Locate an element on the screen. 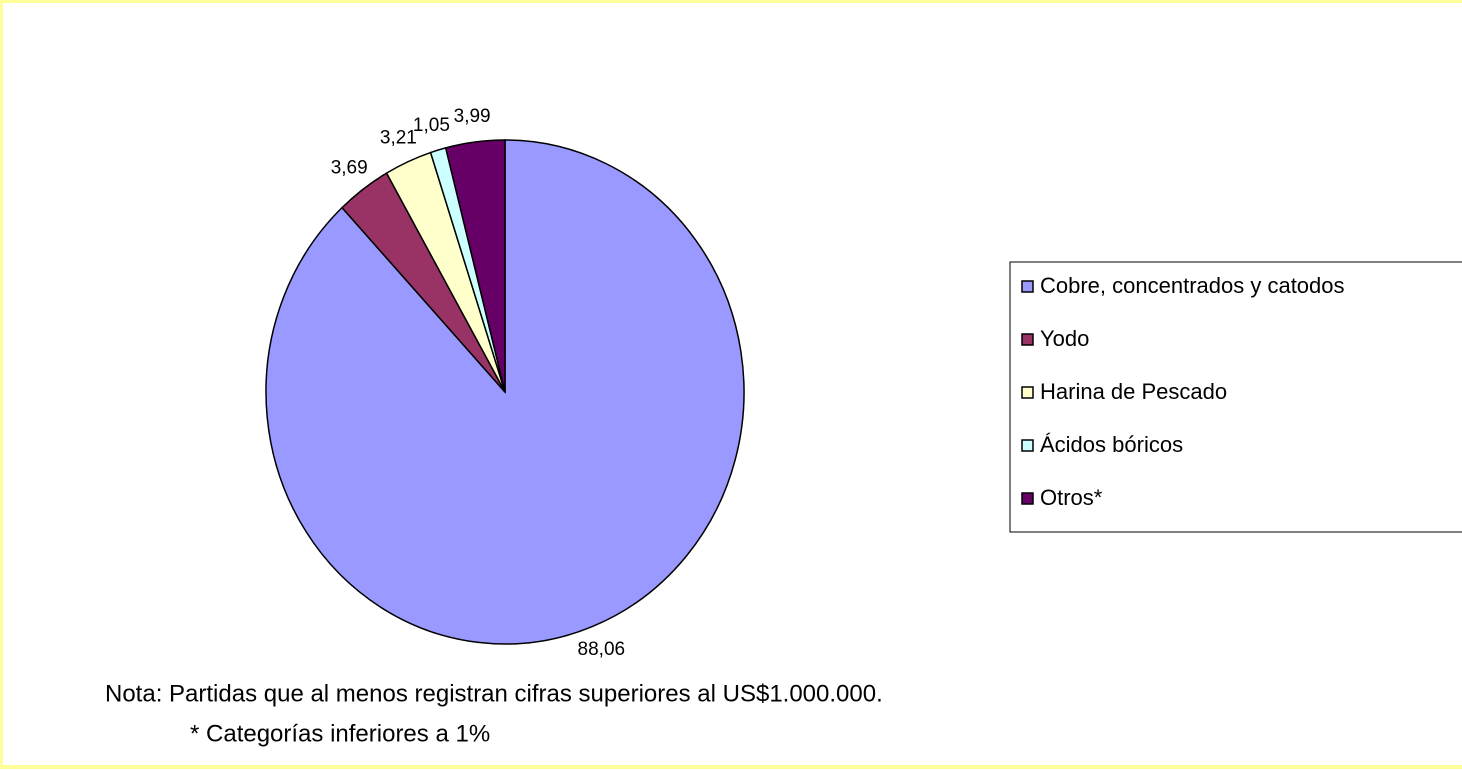 The height and width of the screenshot is (770, 1462). pie-slice is located at coordinates (475, 266).